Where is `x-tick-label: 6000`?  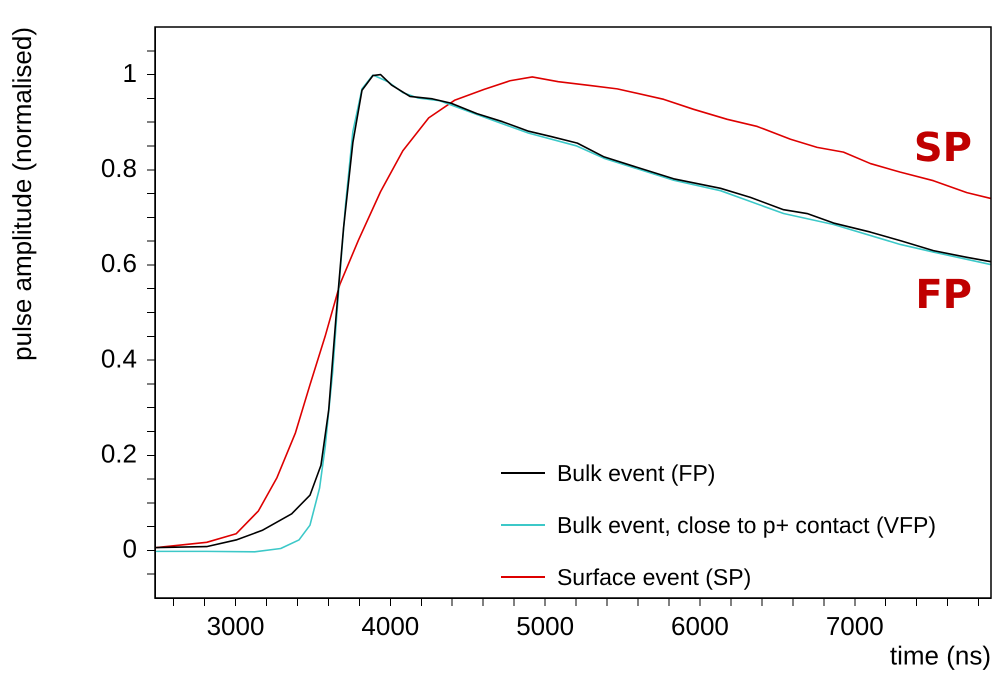
x-tick-label: 6000 is located at coordinates (700, 625).